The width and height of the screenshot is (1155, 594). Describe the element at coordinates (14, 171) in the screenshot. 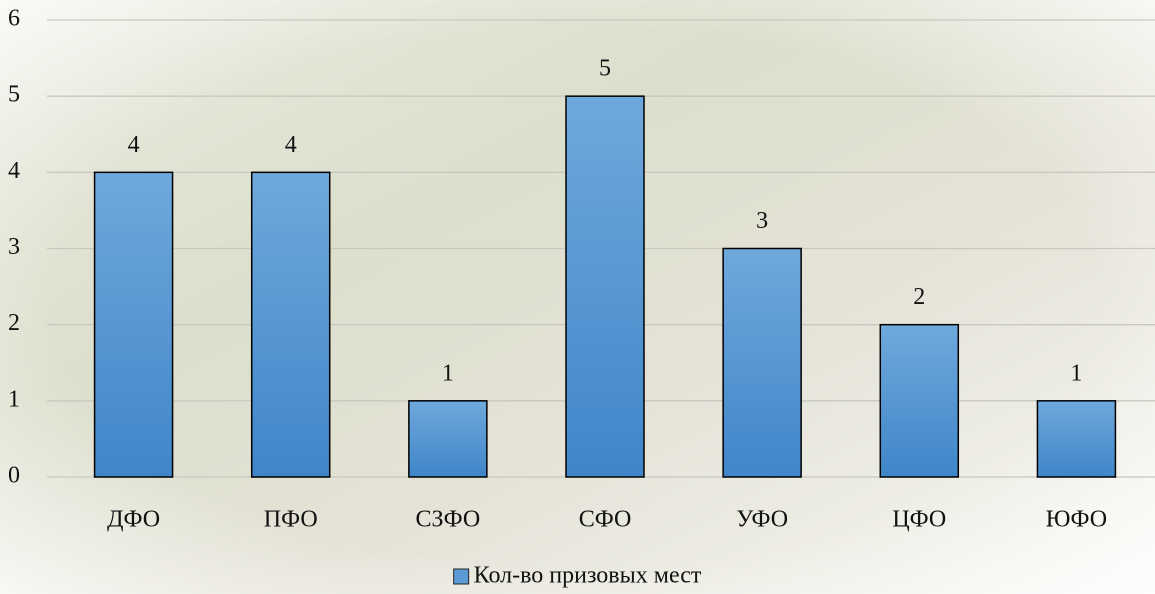

I see `y-tick-label: 4` at that location.